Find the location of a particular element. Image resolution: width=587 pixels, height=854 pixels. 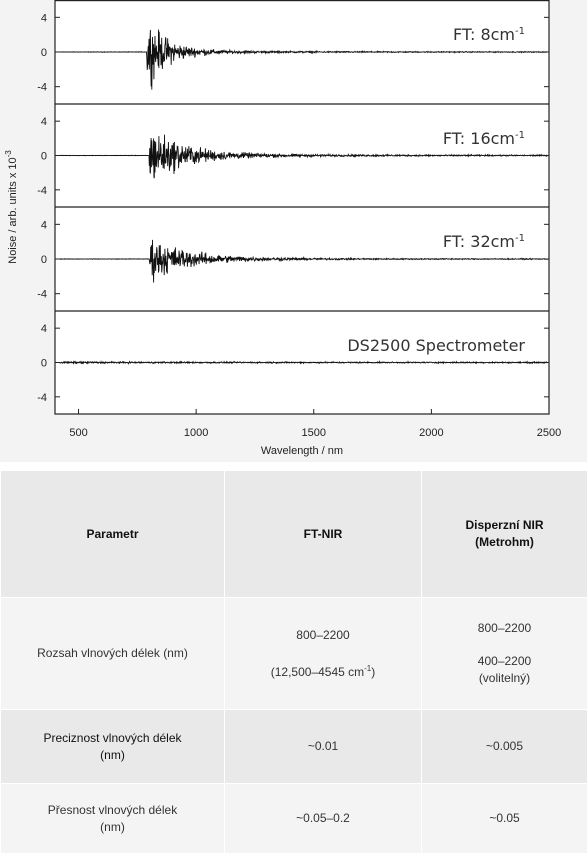

cell-disp: 800–2200 400–2200 (volitelný) is located at coordinates (504, 654).